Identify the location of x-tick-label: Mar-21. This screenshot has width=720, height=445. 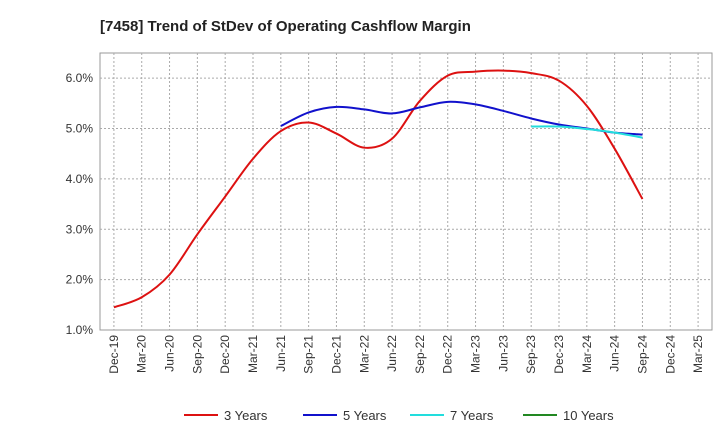
(253, 354).